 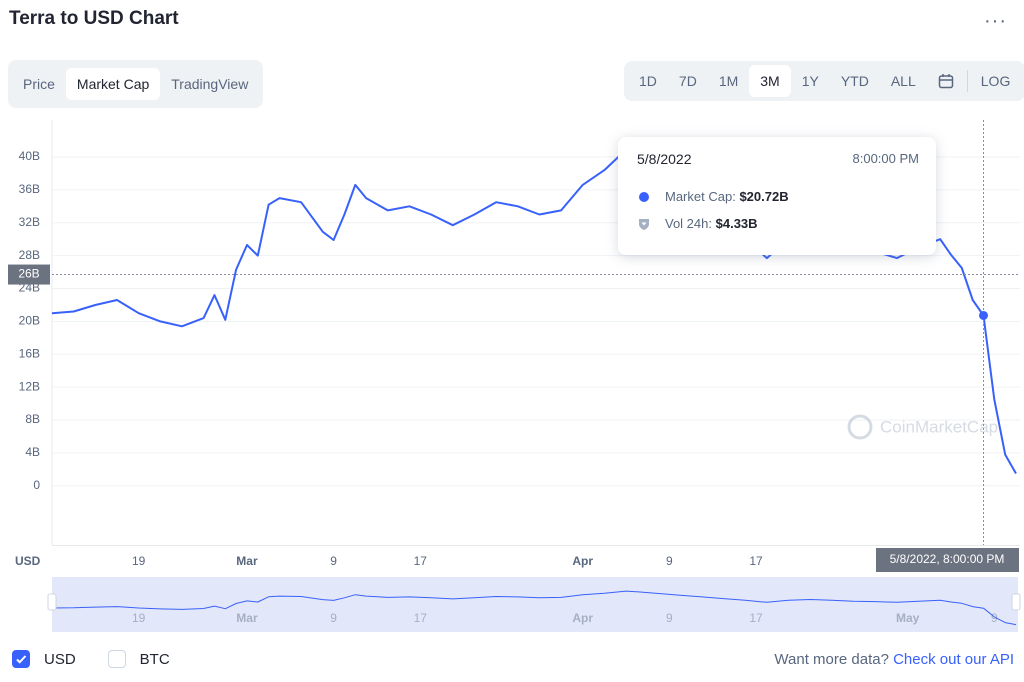 I want to click on legend-dot, so click(x=644, y=197).